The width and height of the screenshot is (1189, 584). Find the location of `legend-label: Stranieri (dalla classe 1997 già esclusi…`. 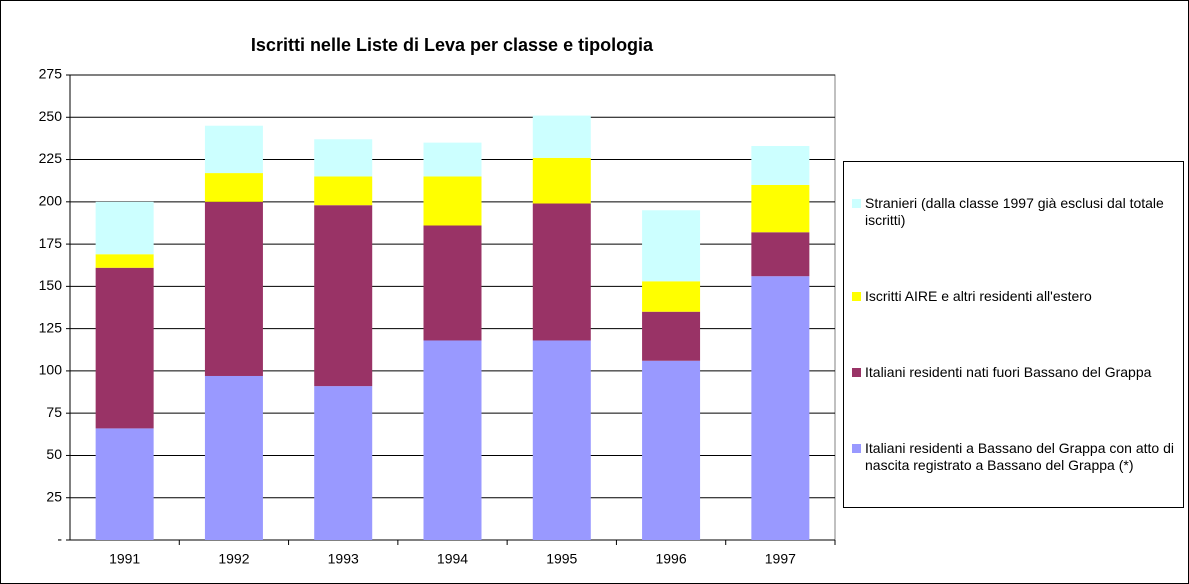

legend-label: Stranieri (dalla classe 1997 già esclusi… is located at coordinates (1014, 212).